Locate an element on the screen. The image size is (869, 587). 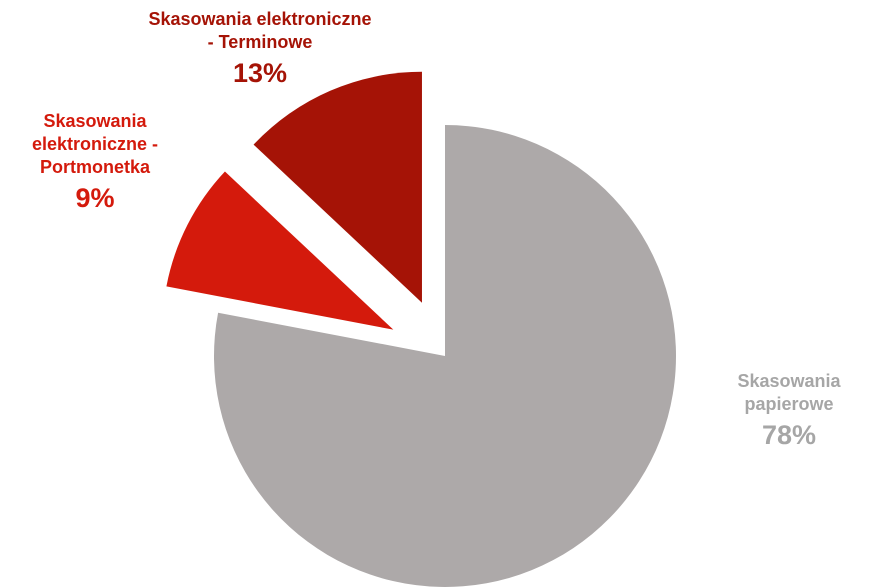
slice-terminowe is located at coordinates (337, 187).